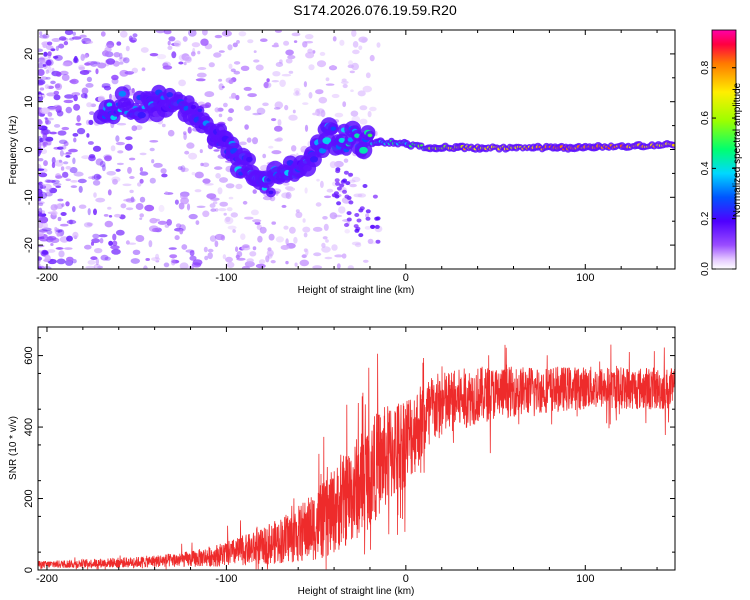 The height and width of the screenshot is (600, 750). What do you see at coordinates (29, 427) in the screenshot?
I see `y-tick-label: 400` at bounding box center [29, 427].